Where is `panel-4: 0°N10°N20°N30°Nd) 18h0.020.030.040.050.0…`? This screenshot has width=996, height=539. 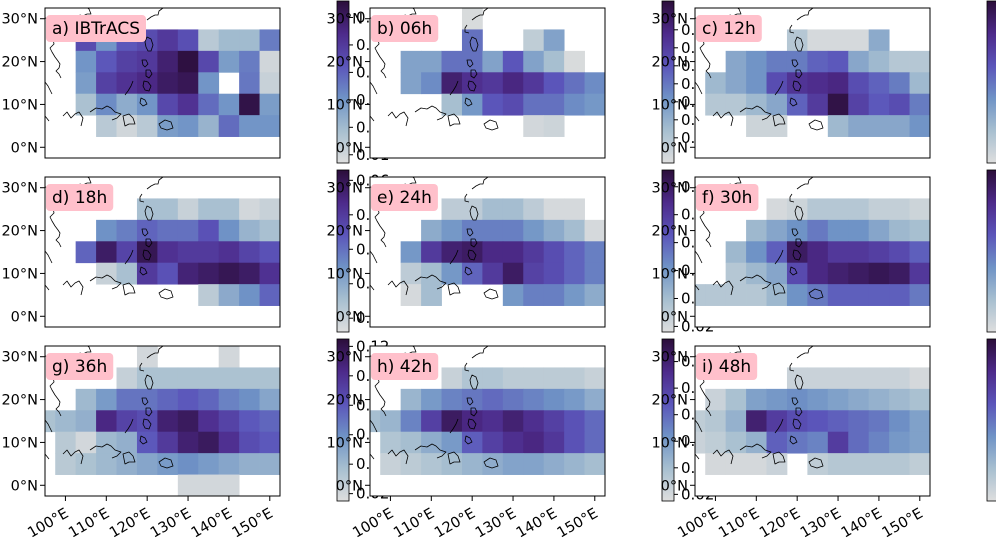 panel-4: 0°N10°N20°N30°Nd) 18h0.020.030.040.050.0… is located at coordinates (195, 251).